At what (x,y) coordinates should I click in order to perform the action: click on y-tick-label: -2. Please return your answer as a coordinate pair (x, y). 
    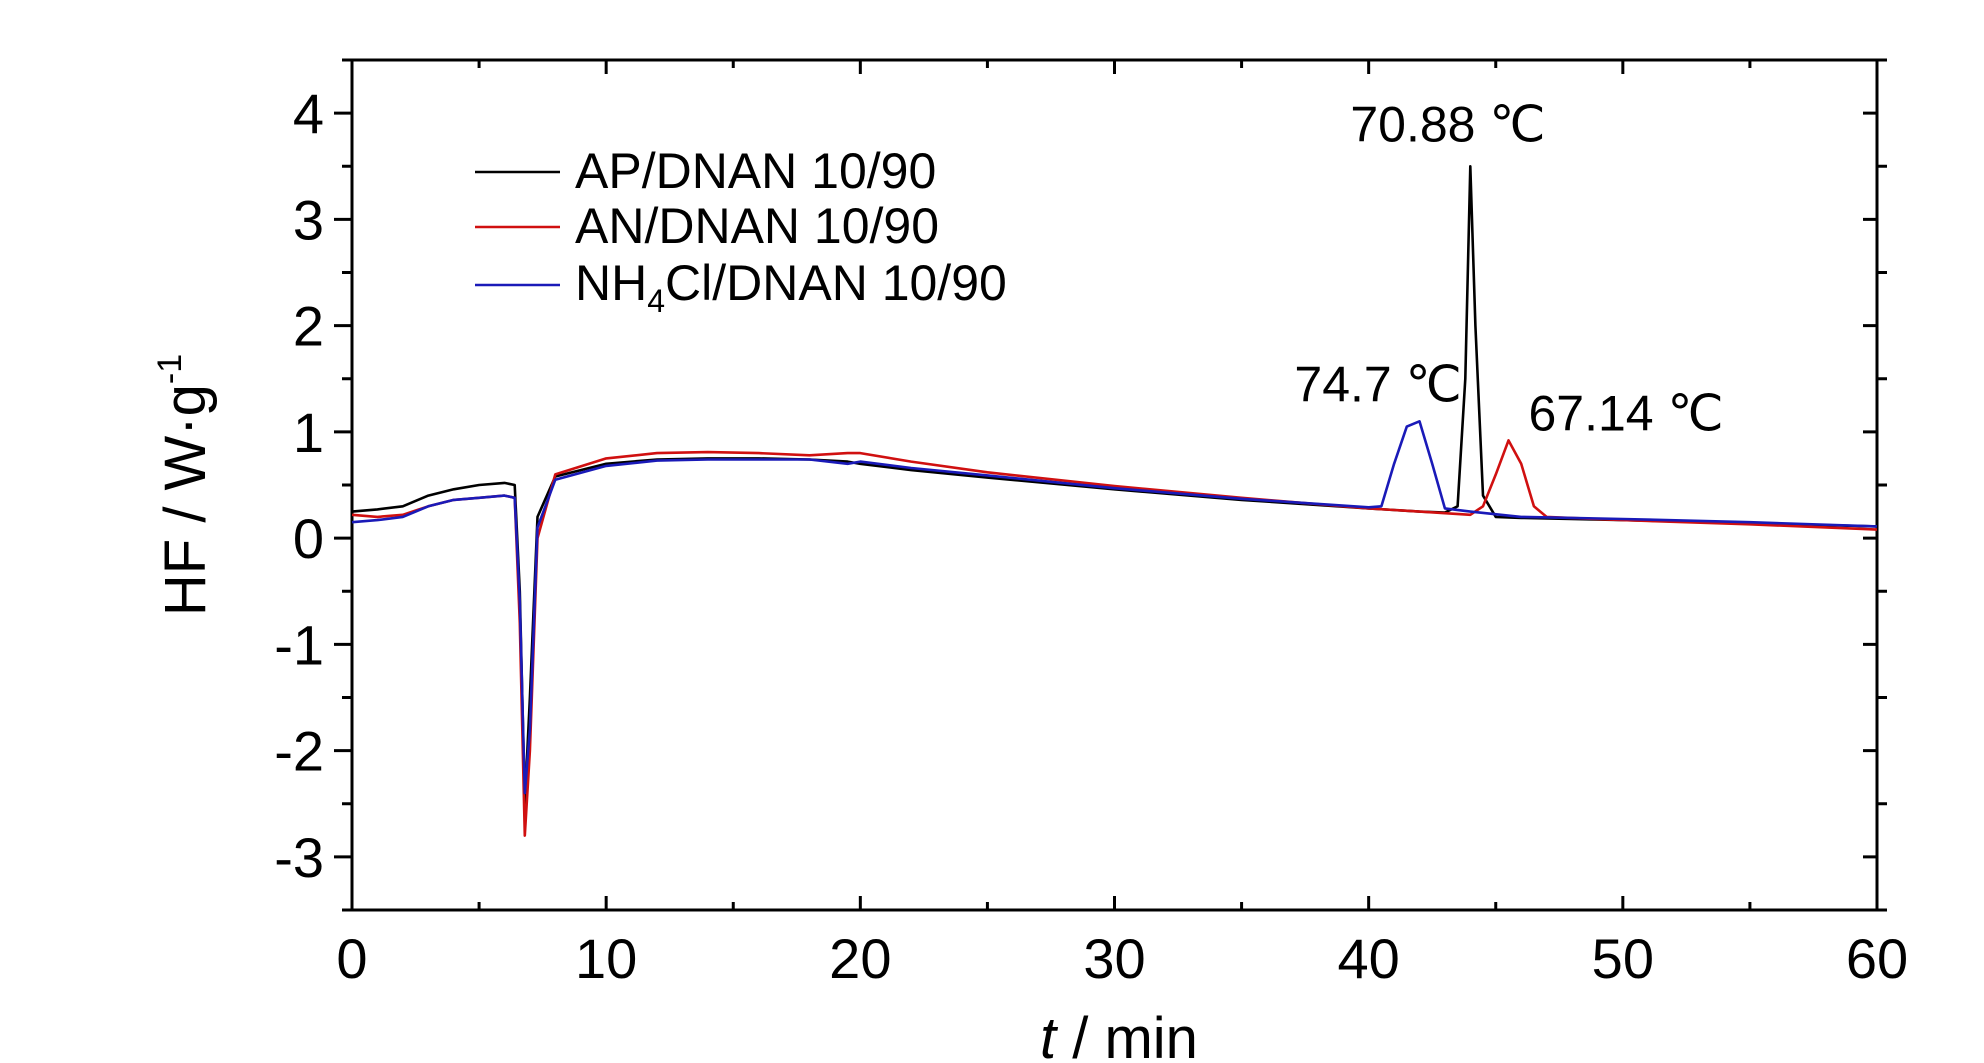
    Looking at the image, I should click on (299, 751).